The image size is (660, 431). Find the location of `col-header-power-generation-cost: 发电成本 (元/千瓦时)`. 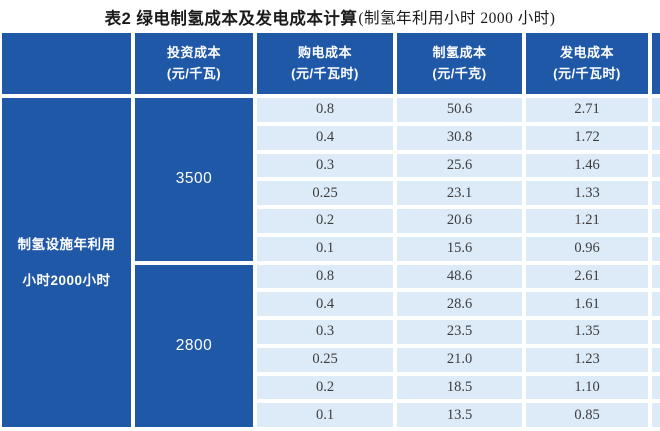

col-header-power-generation-cost: 发电成本 (元/千瓦时) is located at coordinates (587, 63).